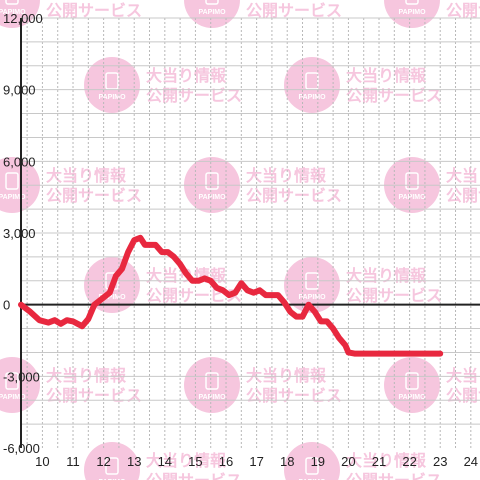 This screenshot has height=480, width=480. What do you see at coordinates (23, 18) in the screenshot?
I see `y-tick-label: 12,000` at bounding box center [23, 18].